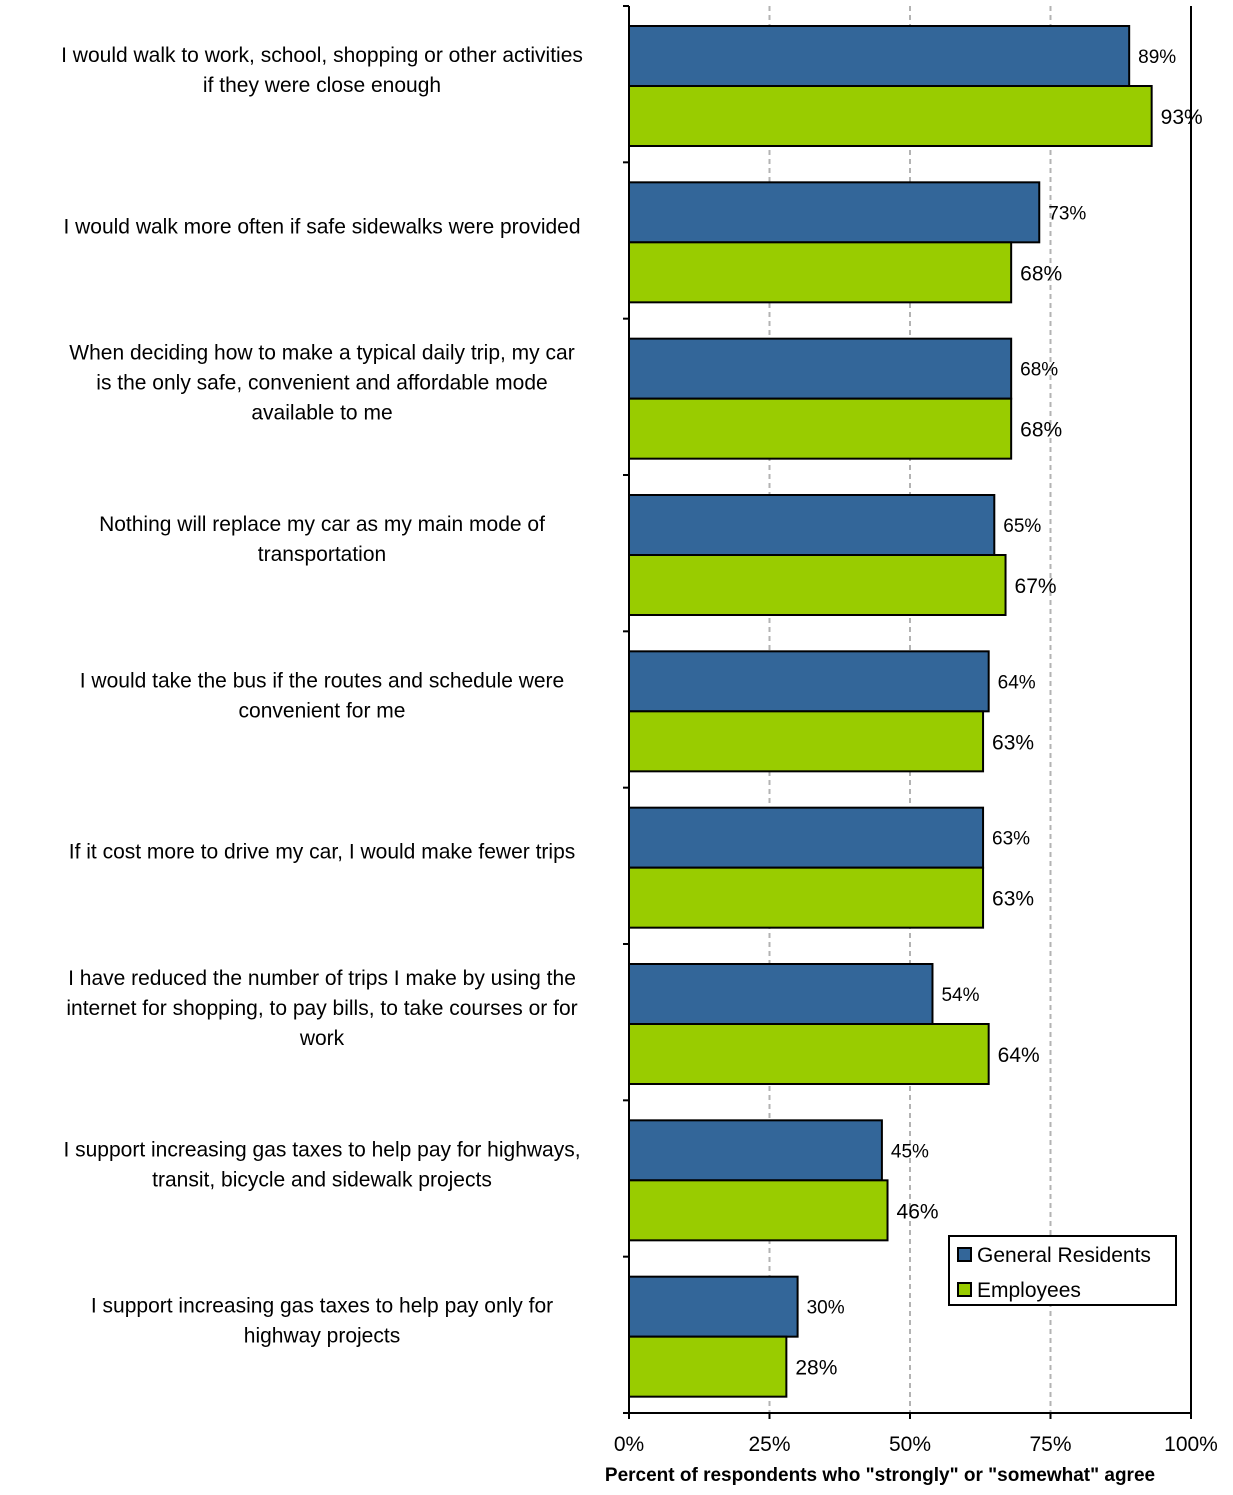  Describe the element at coordinates (1036, 586) in the screenshot. I see `data-label-employees-3: 67%` at that location.